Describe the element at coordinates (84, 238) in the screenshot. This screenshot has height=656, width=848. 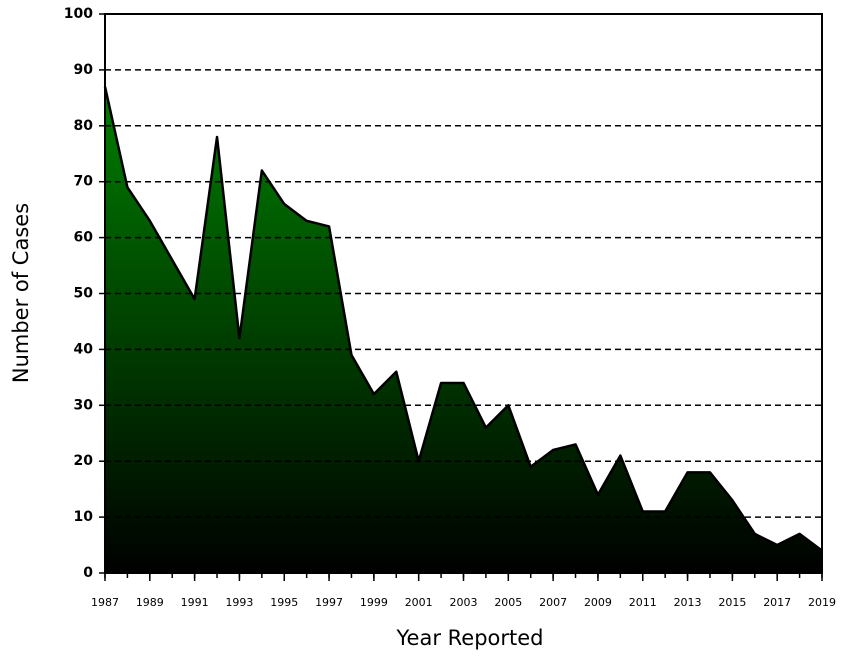
I see `y-tick-label: 60` at that location.